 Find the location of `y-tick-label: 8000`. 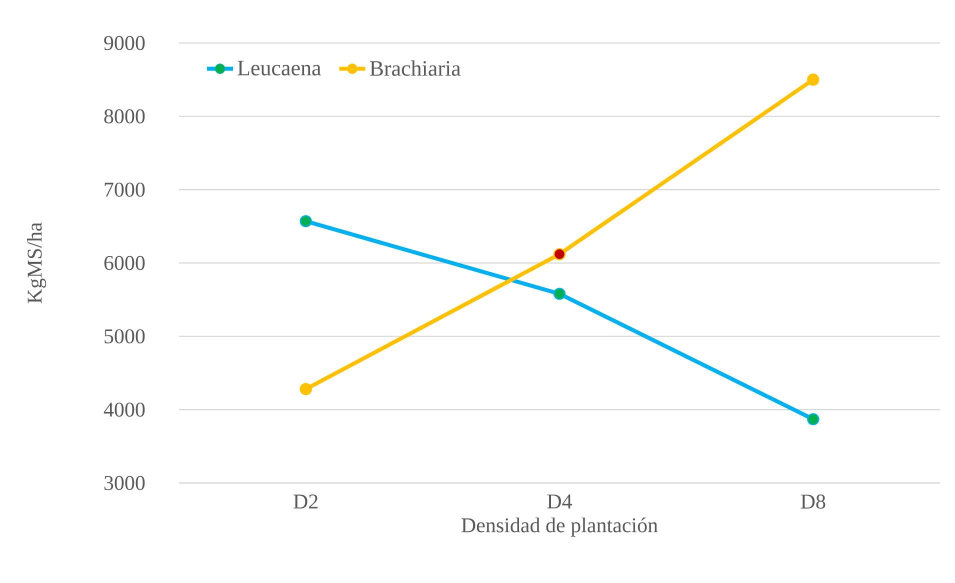

y-tick-label: 8000 is located at coordinates (124, 116).